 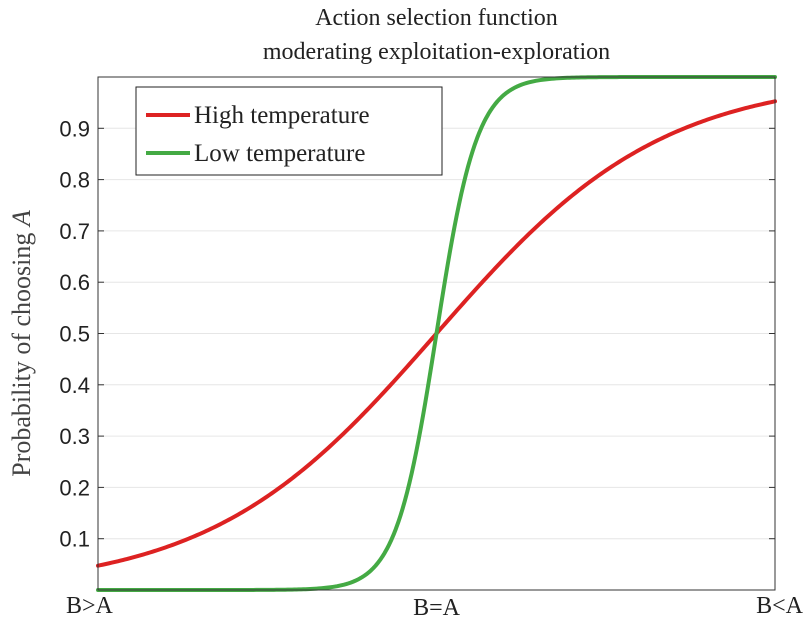 I want to click on x-axis-ticks: B>A B=A B<A, so click(x=434, y=607).